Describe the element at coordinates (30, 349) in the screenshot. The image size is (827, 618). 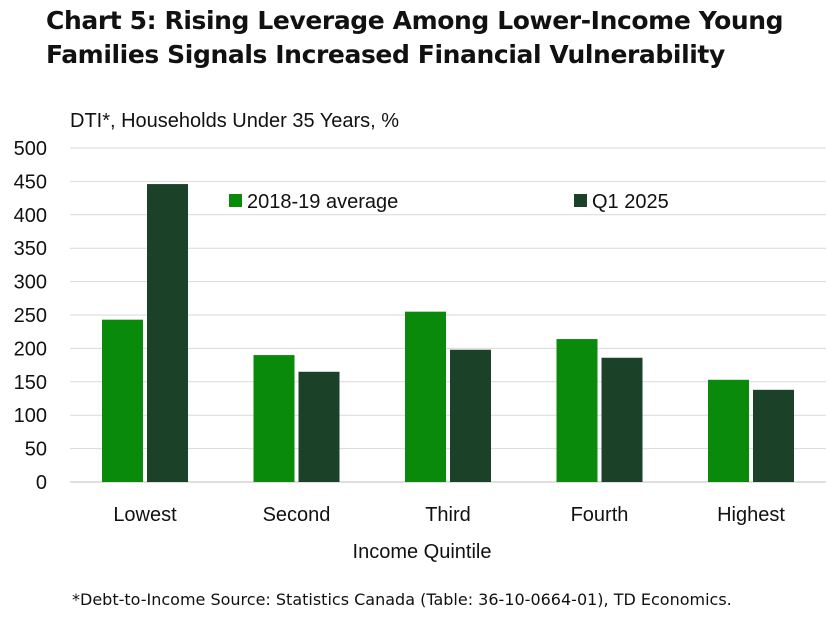
I see `y-tick-label: 200` at that location.